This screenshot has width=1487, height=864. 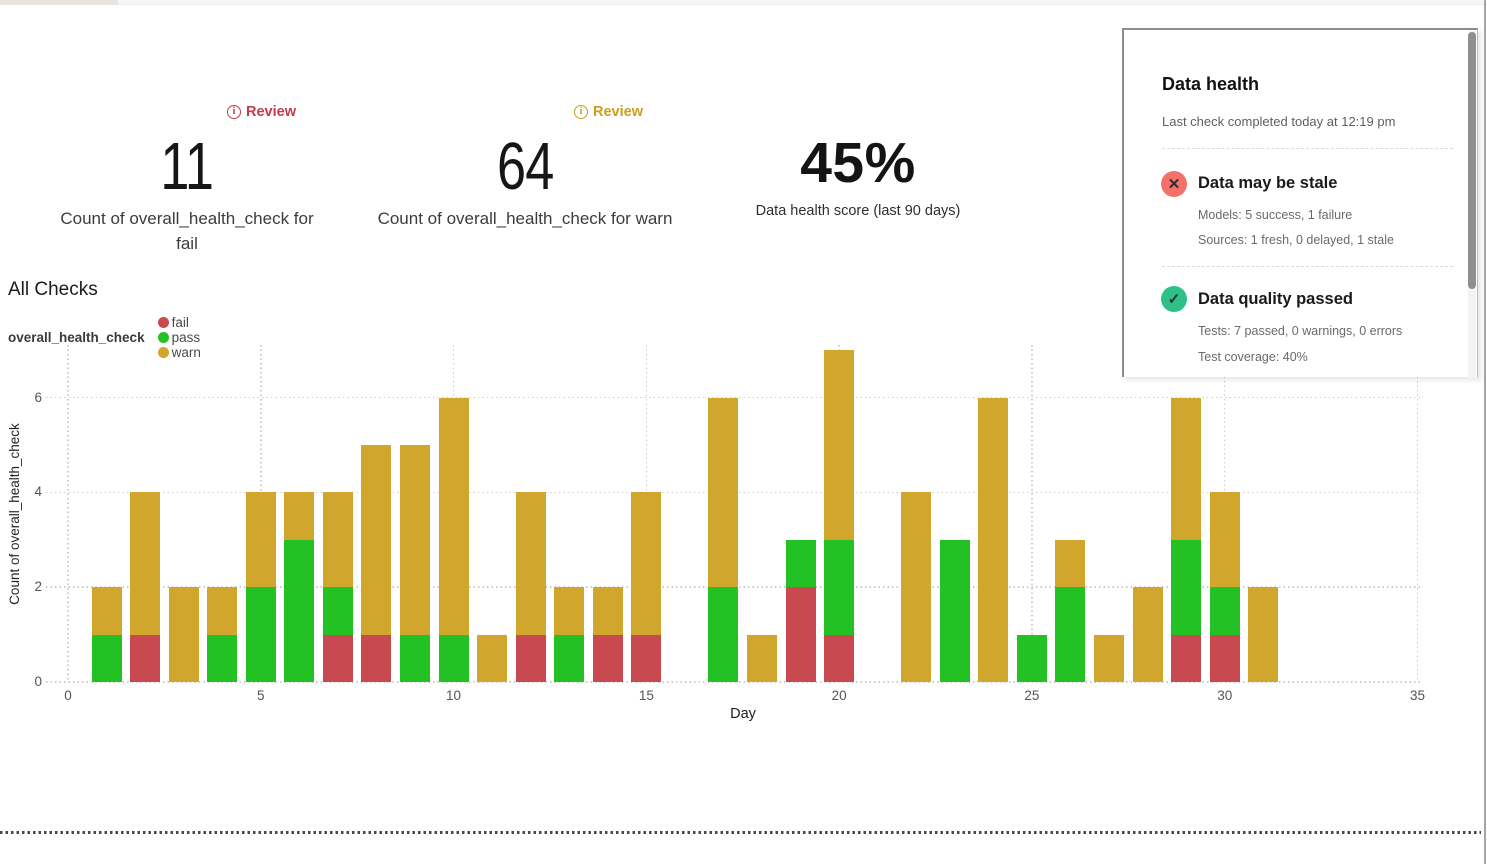 I want to click on bar-day-4-pass, so click(x=222, y=658).